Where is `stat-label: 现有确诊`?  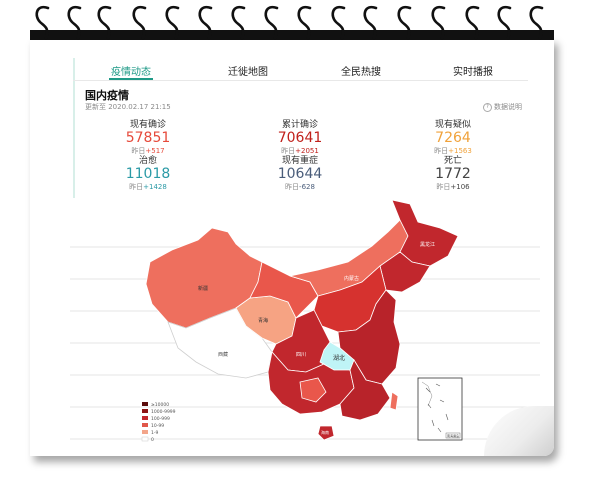 stat-label: 现有确诊 is located at coordinates (147, 125).